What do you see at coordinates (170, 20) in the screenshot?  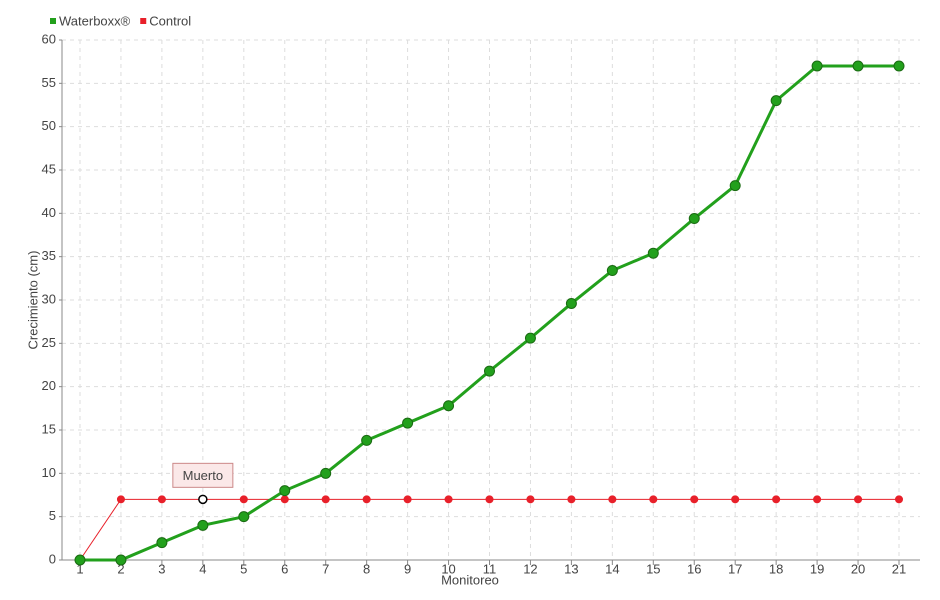 I see `legend-label: Control` at bounding box center [170, 20].